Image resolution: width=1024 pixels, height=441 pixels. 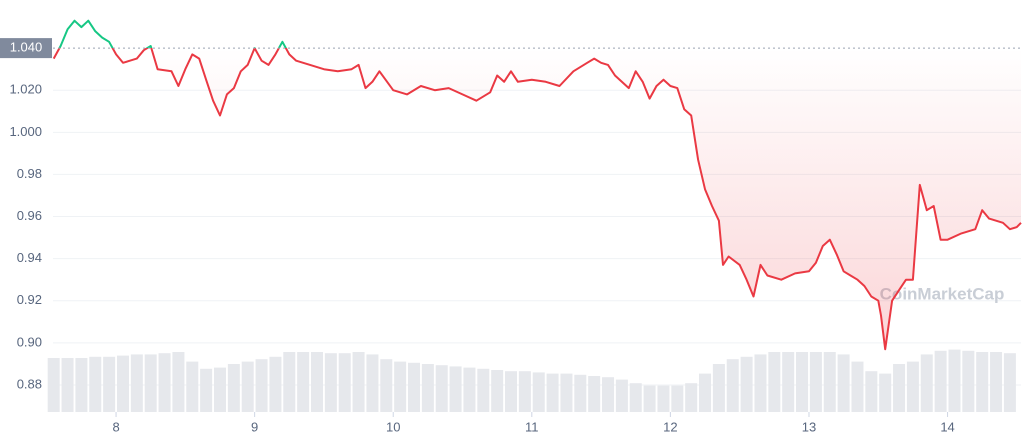 What do you see at coordinates (29, 383) in the screenshot?
I see `y-tick-label: 0.88` at bounding box center [29, 383].